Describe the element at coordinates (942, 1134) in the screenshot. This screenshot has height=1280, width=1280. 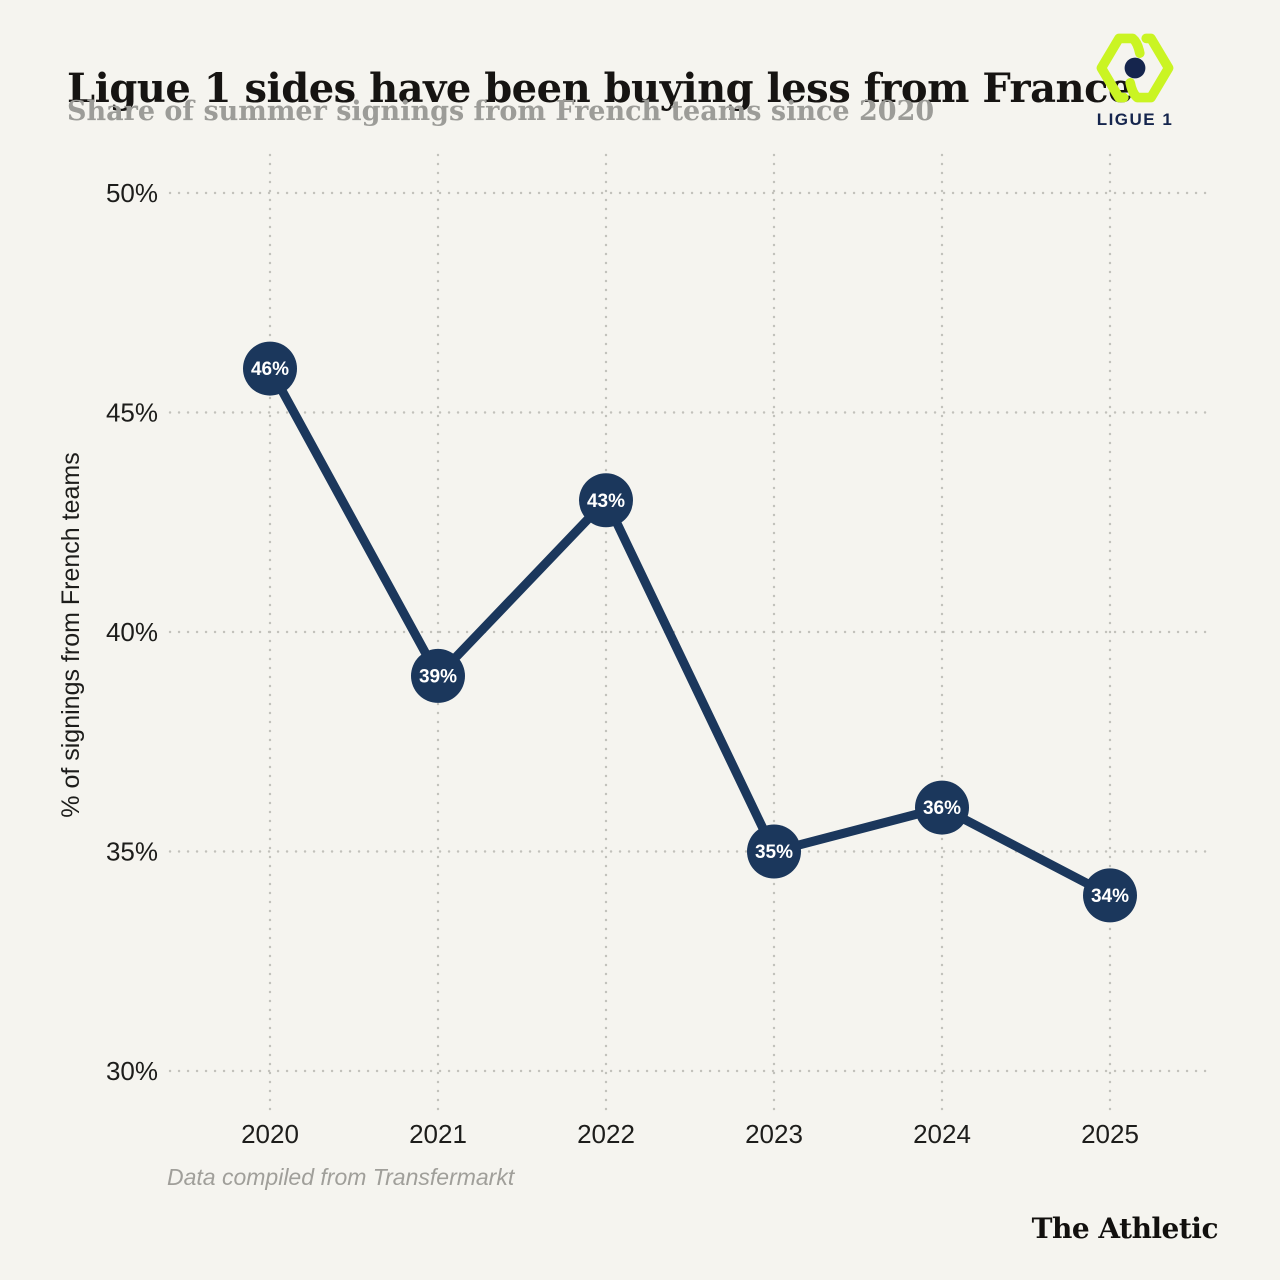
I see `x-tick-label: 2024` at that location.